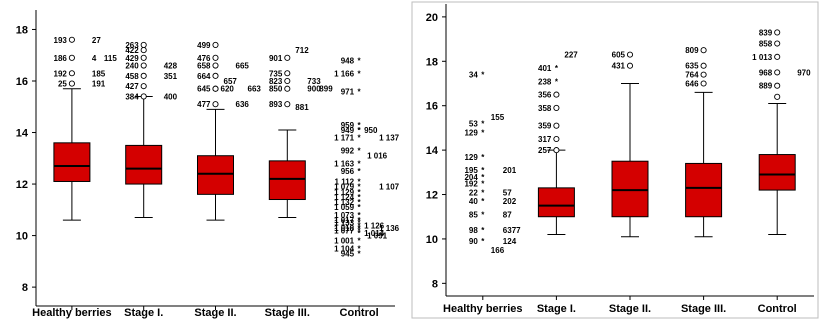 This screenshot has height=320, width=821. Describe the element at coordinates (545, 68) in the screenshot. I see `outlier-label: 401` at that location.